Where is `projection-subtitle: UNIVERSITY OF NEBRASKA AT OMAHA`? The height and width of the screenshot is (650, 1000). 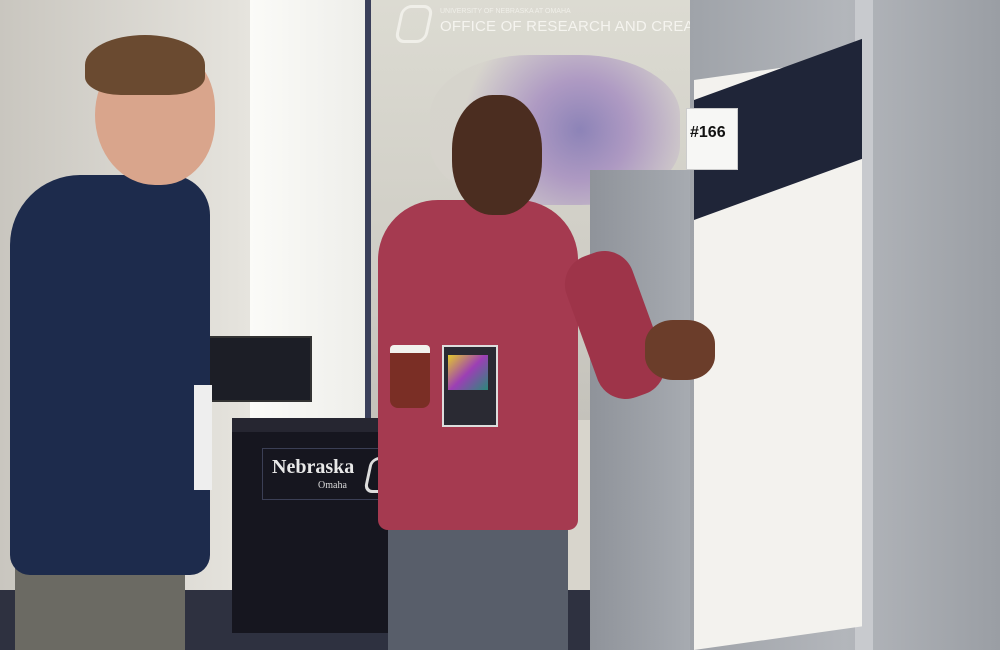 projection-subtitle: UNIVERSITY OF NEBRASKA AT OMAHA is located at coordinates (505, 11).